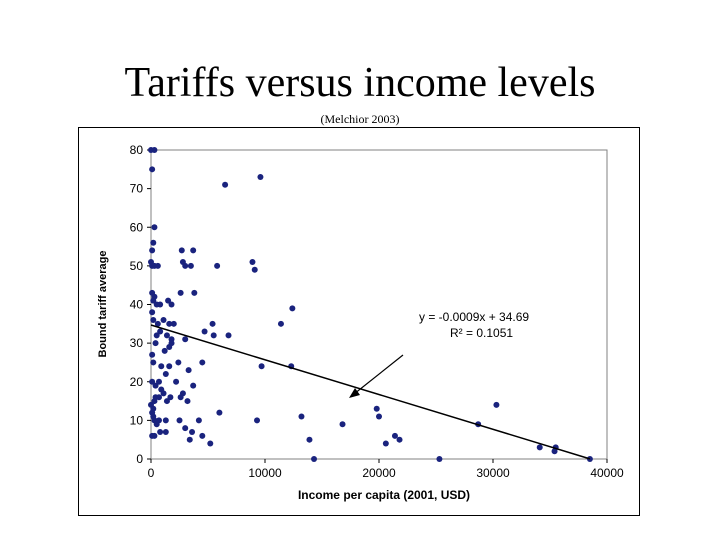 This screenshot has width=720, height=540. What do you see at coordinates (137, 382) in the screenshot?
I see `y-tick-label: 20` at bounding box center [137, 382].